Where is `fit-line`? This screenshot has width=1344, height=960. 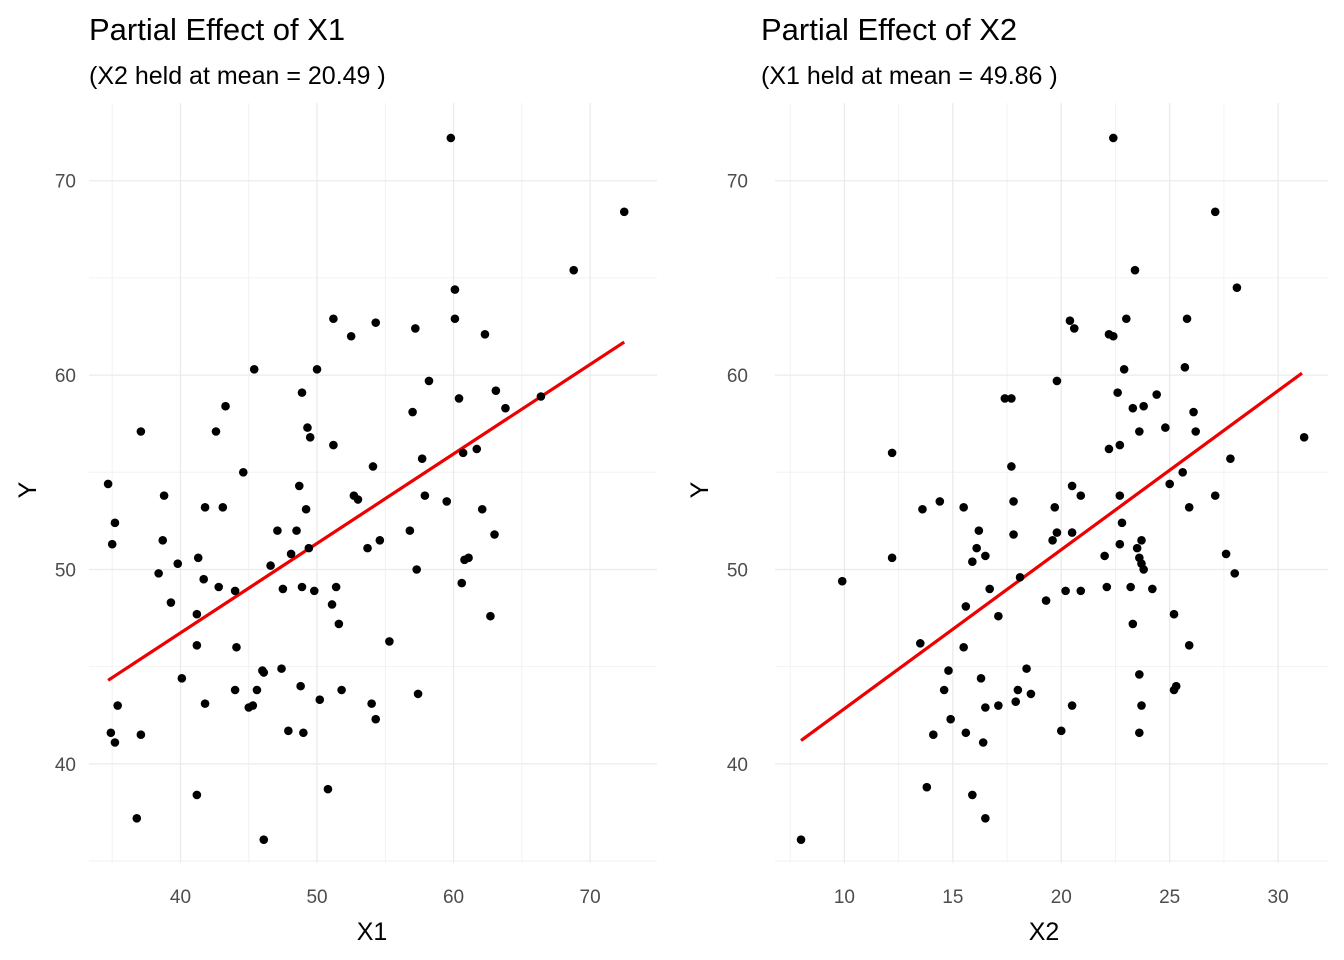
fit-line is located at coordinates (1051, 556).